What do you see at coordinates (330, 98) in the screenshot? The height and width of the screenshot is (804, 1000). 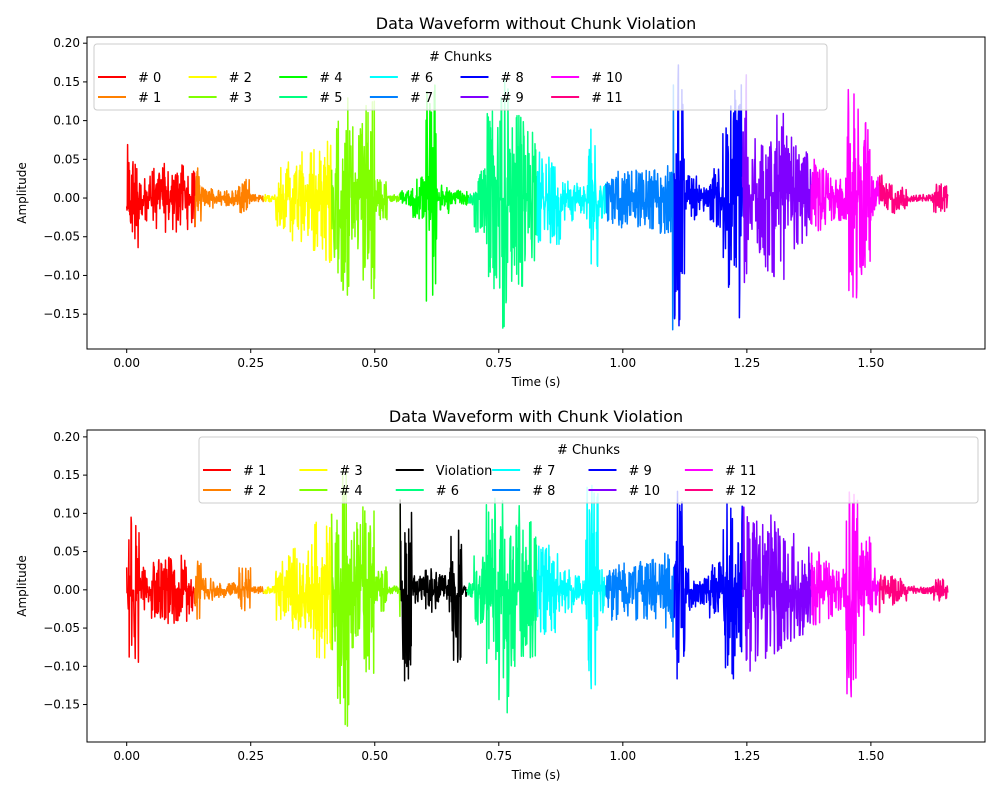 I see `legend-label: # 5` at bounding box center [330, 98].